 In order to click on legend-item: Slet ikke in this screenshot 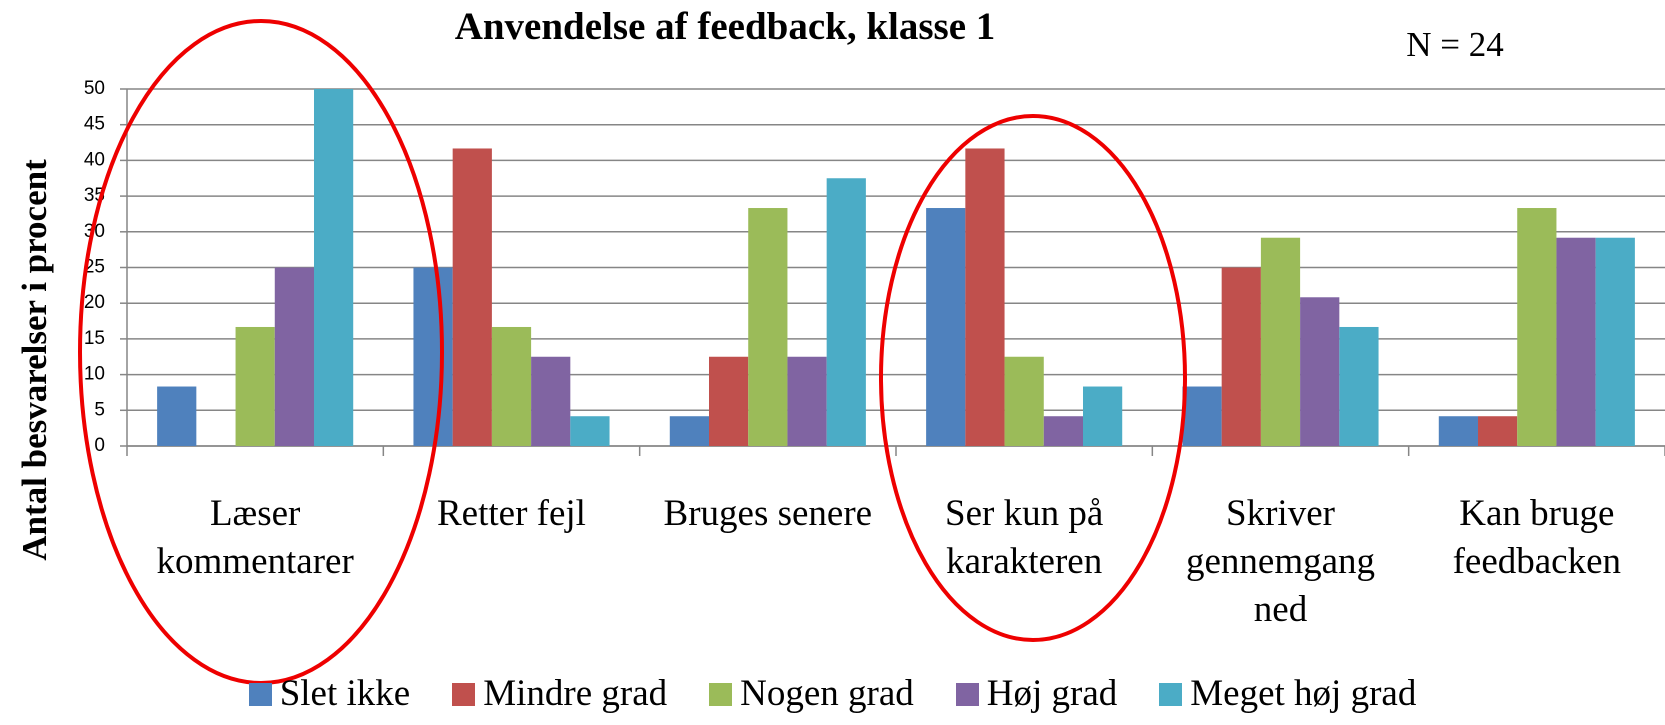, I will do `click(329, 694)`.